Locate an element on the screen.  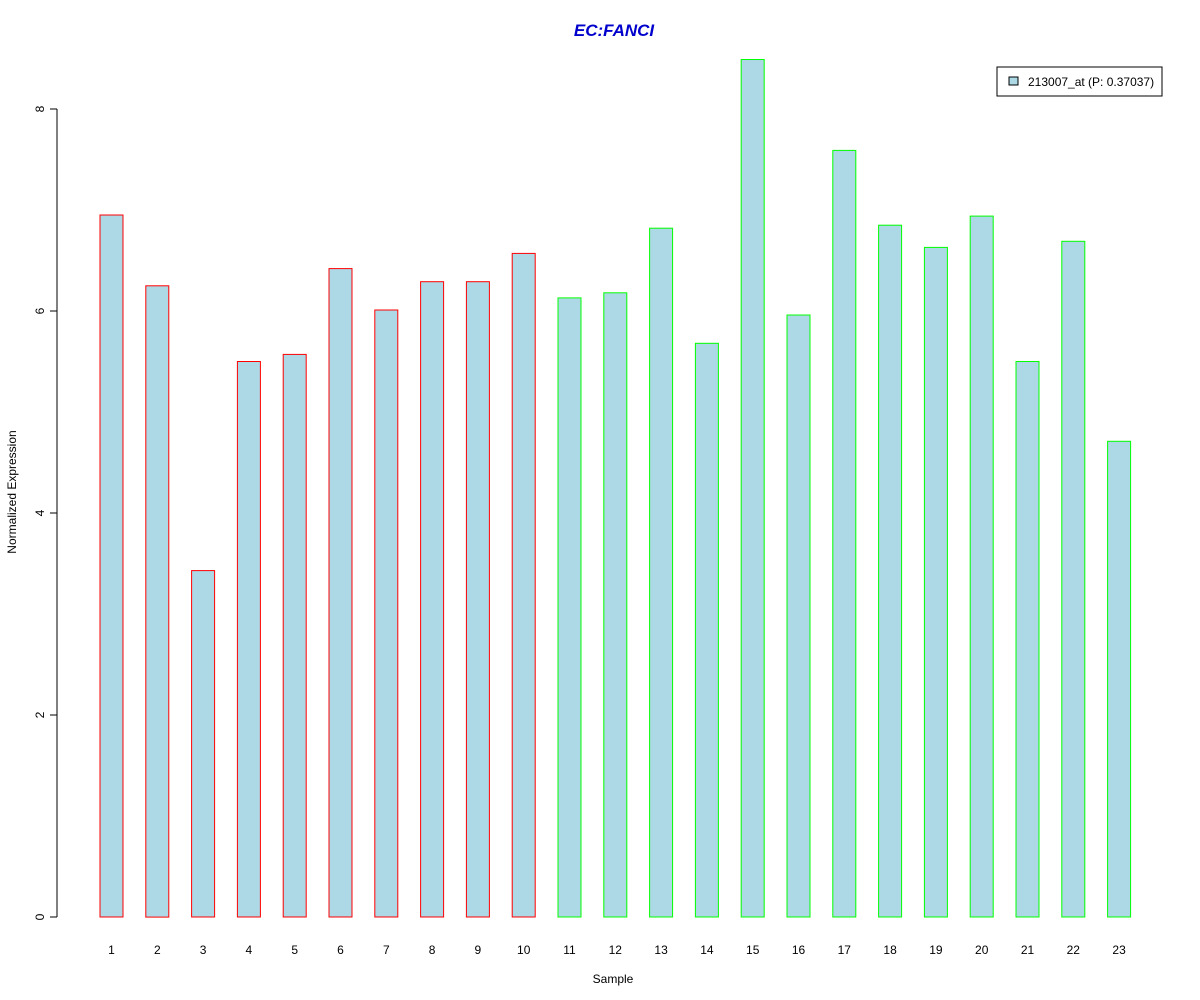
x-tick-label: 16 is located at coordinates (799, 950).